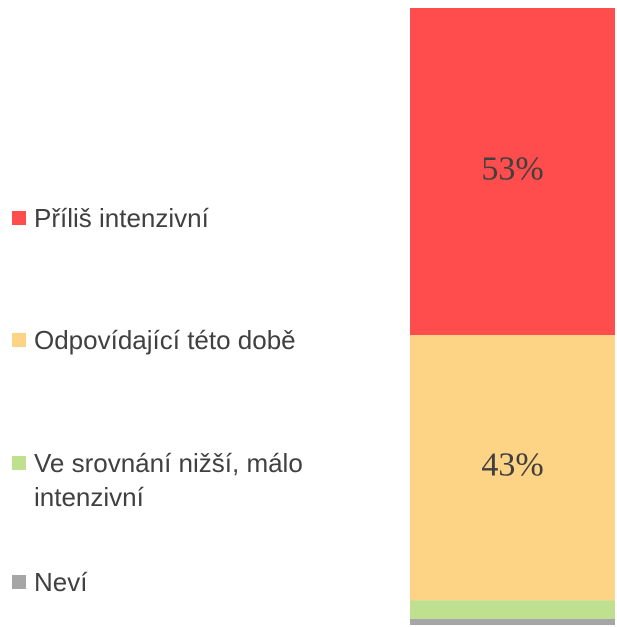 This screenshot has width=617, height=627. I want to click on legend-item: Neví, so click(192, 582).